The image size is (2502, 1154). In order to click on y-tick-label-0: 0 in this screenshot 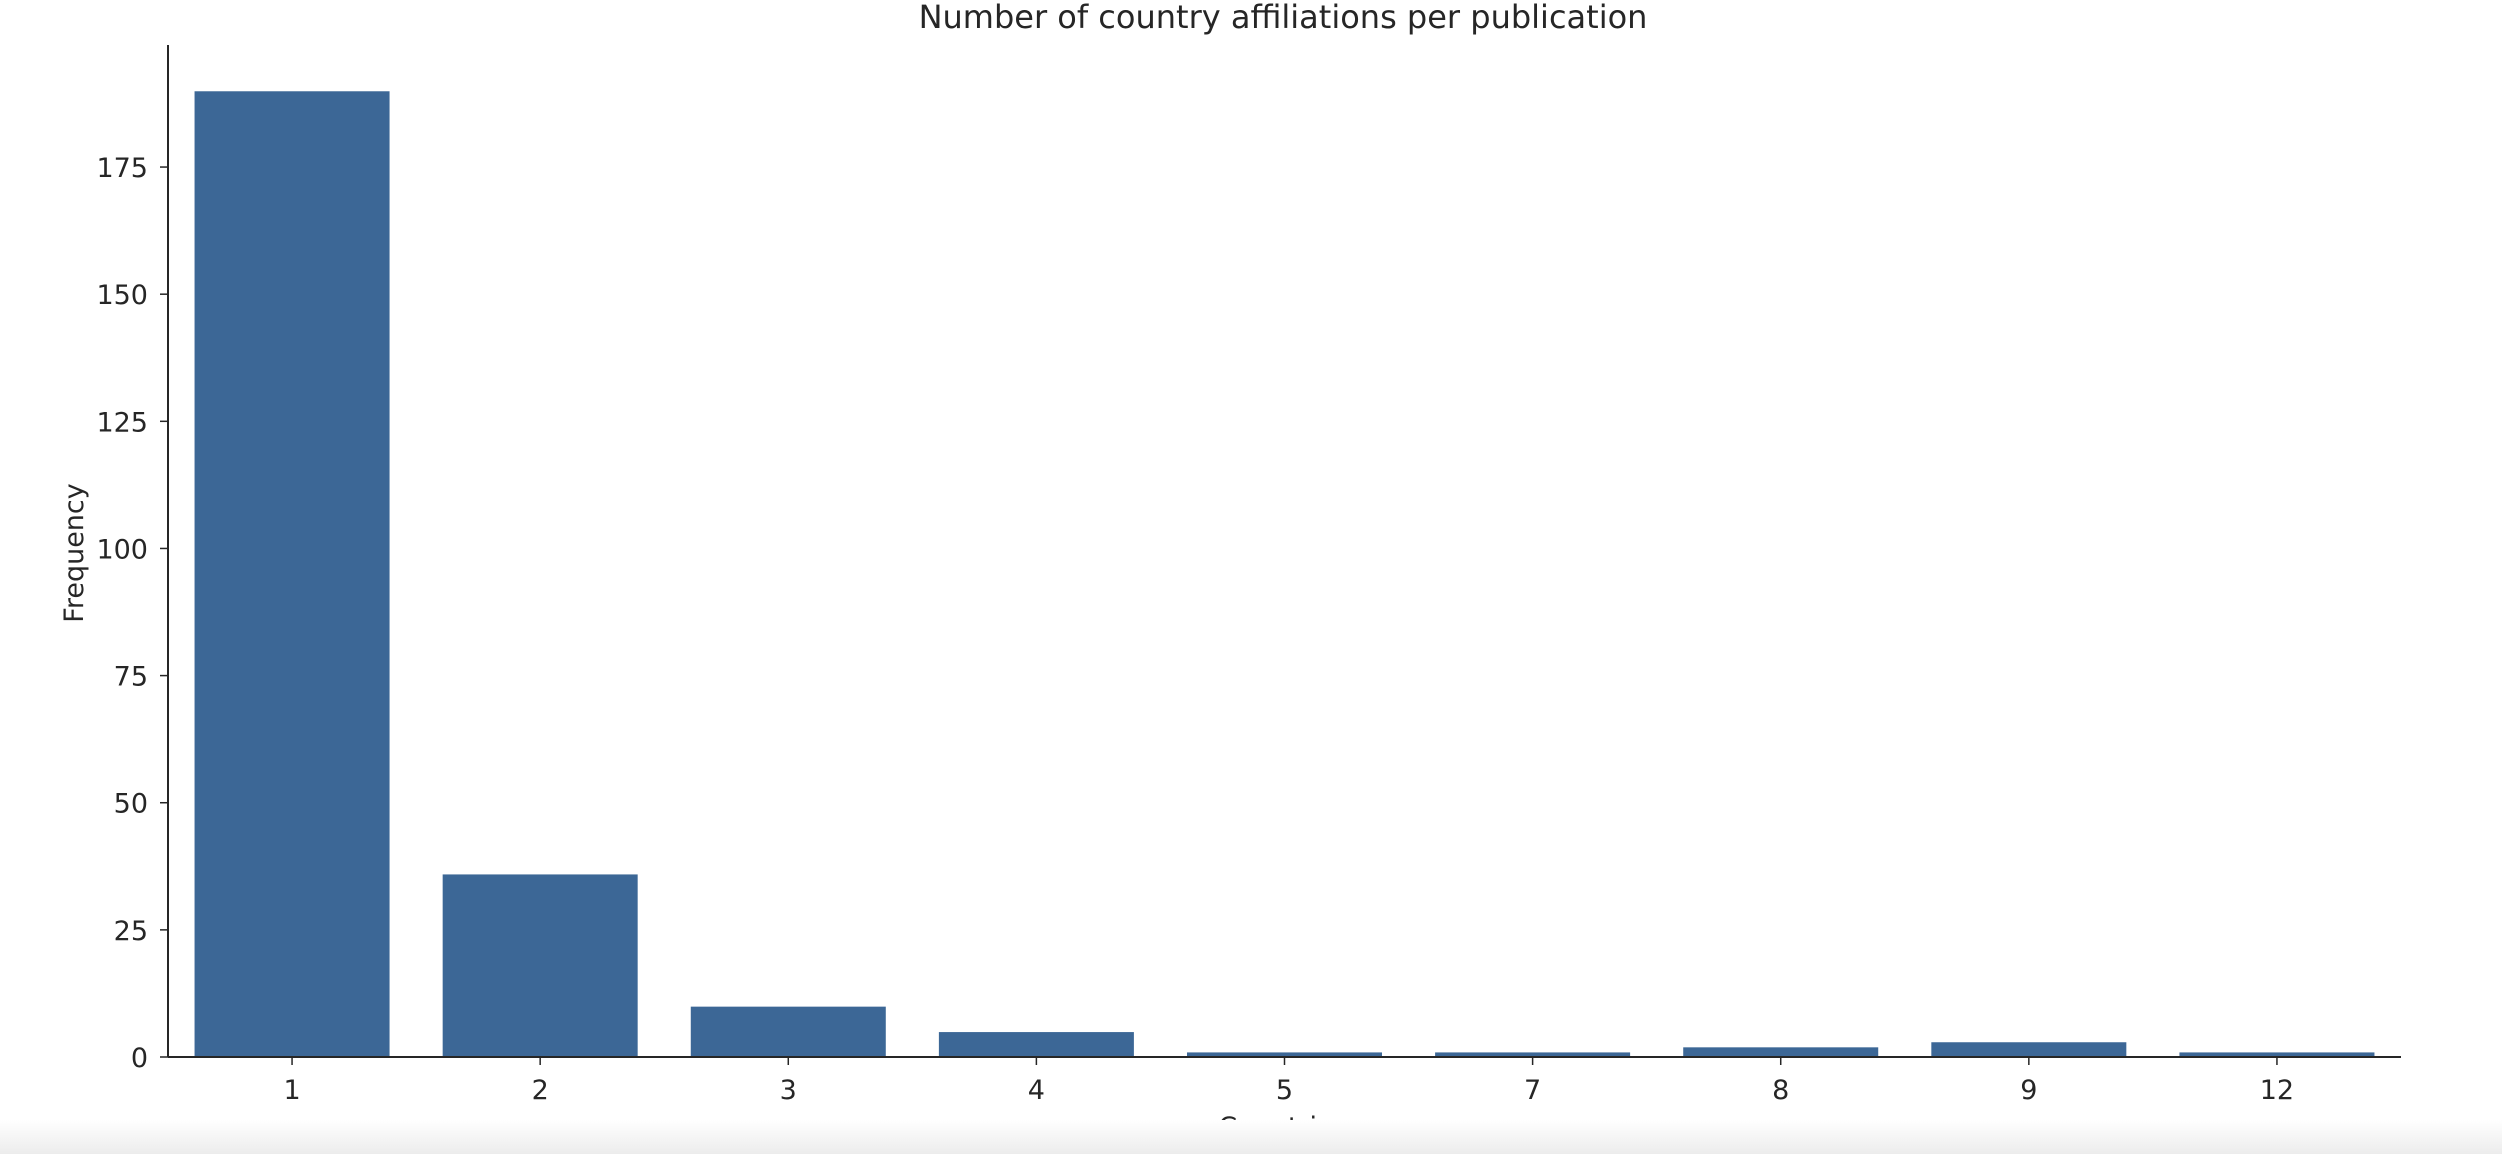, I will do `click(139, 1058)`.